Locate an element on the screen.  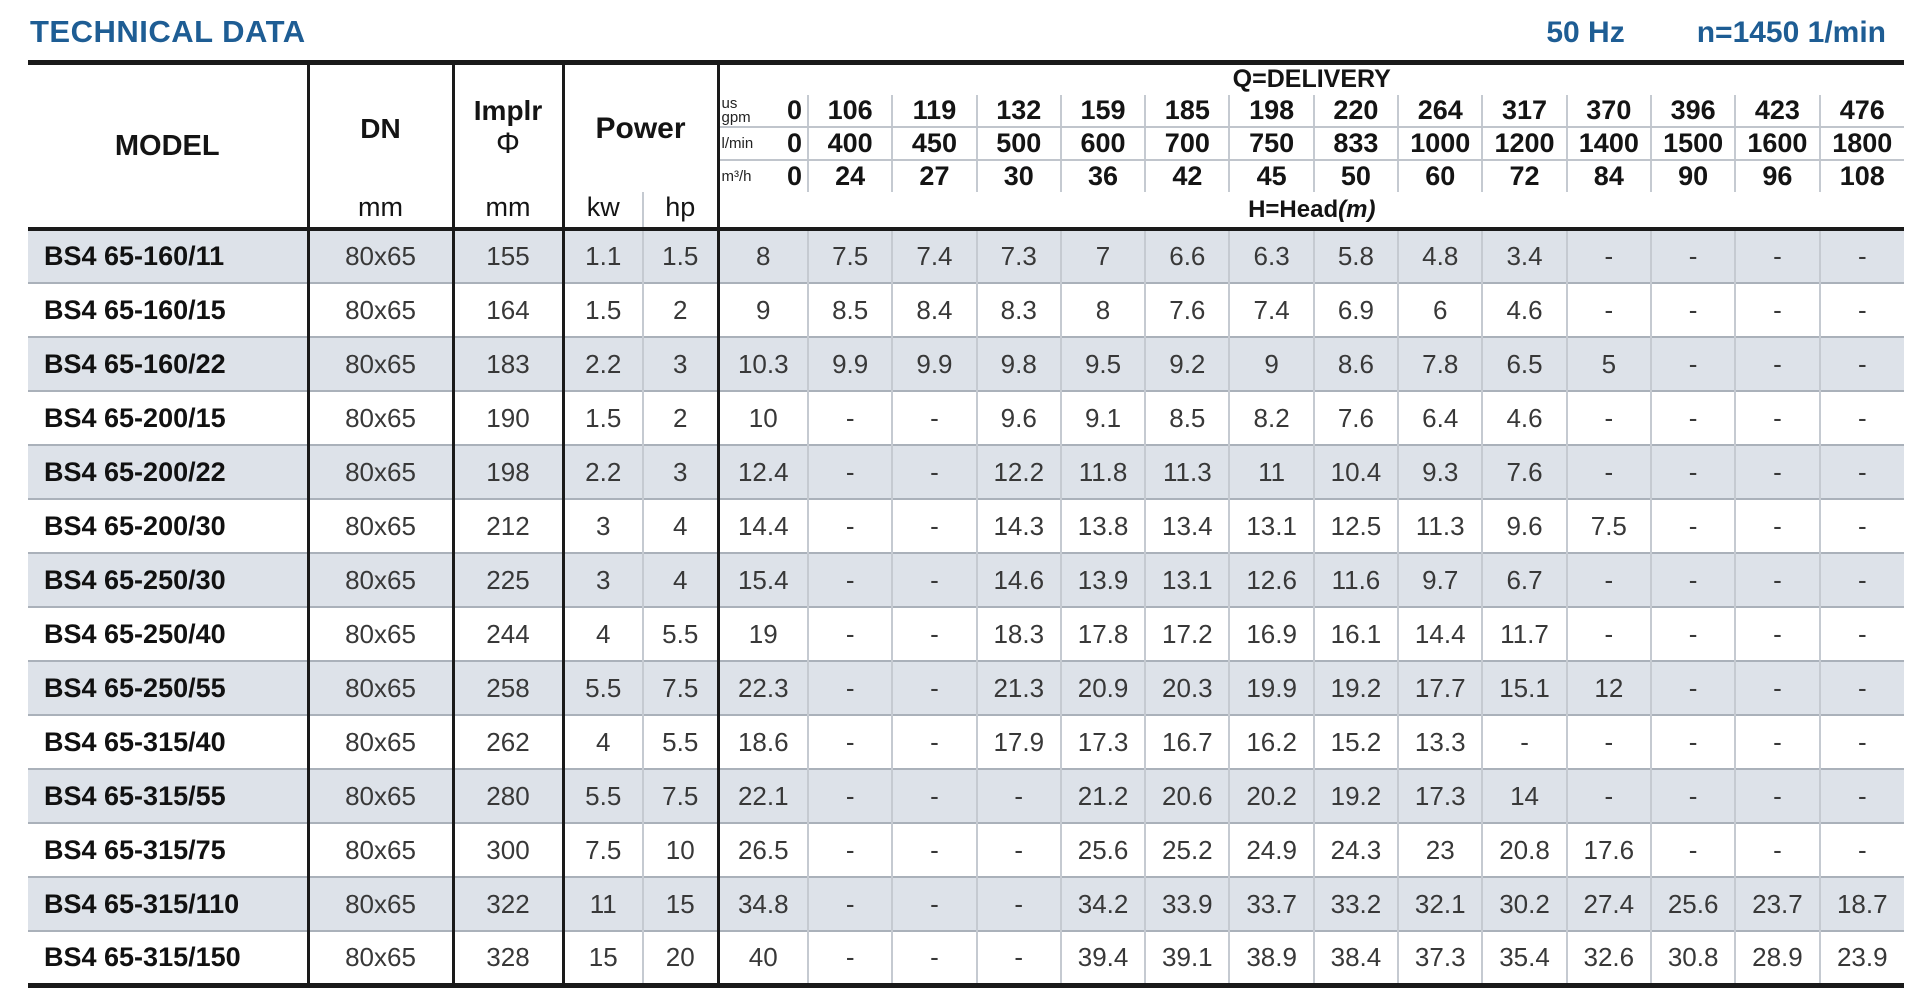
head-value-cell: 16.1 is located at coordinates (1356, 633).